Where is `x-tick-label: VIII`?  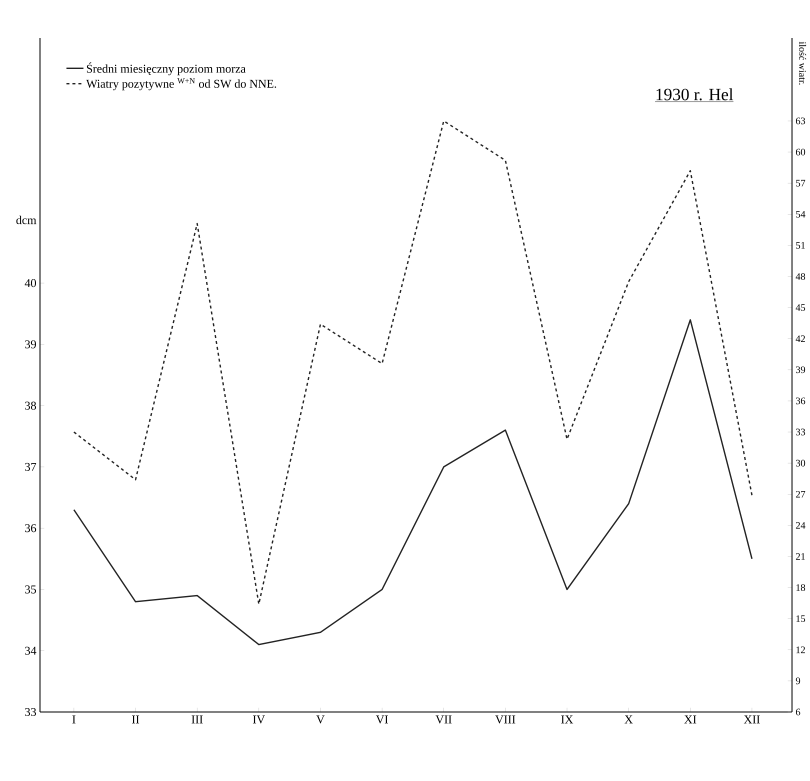
x-tick-label: VIII is located at coordinates (505, 720).